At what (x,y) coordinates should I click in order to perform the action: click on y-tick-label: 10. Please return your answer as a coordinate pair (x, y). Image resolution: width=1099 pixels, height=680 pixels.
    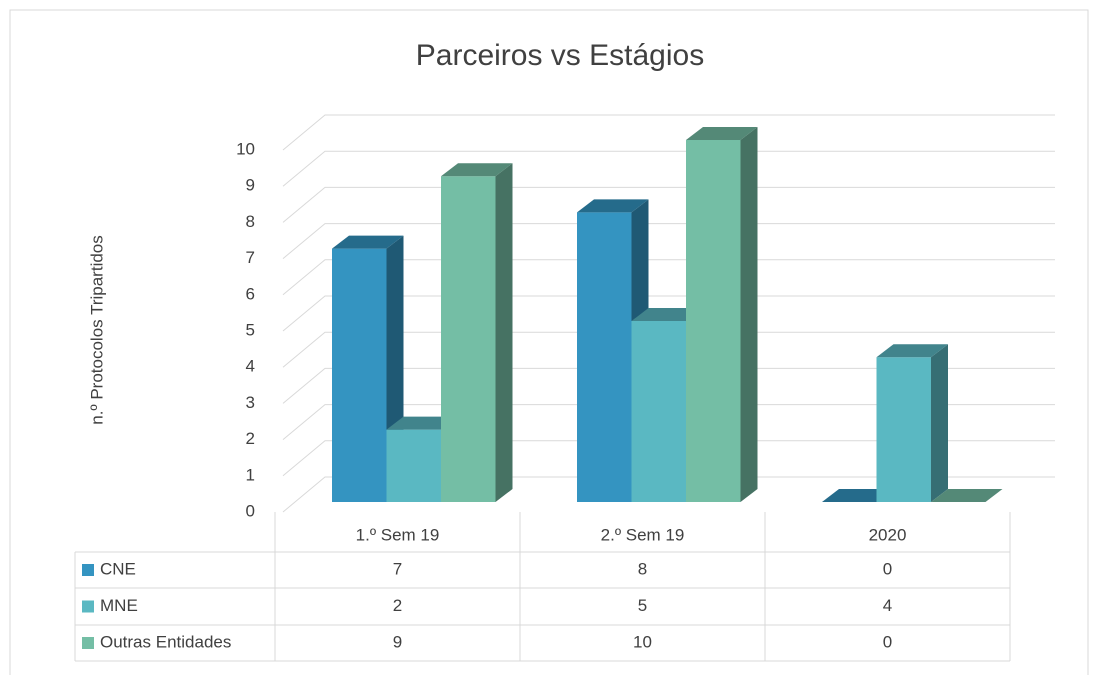
    Looking at the image, I should click on (245, 148).